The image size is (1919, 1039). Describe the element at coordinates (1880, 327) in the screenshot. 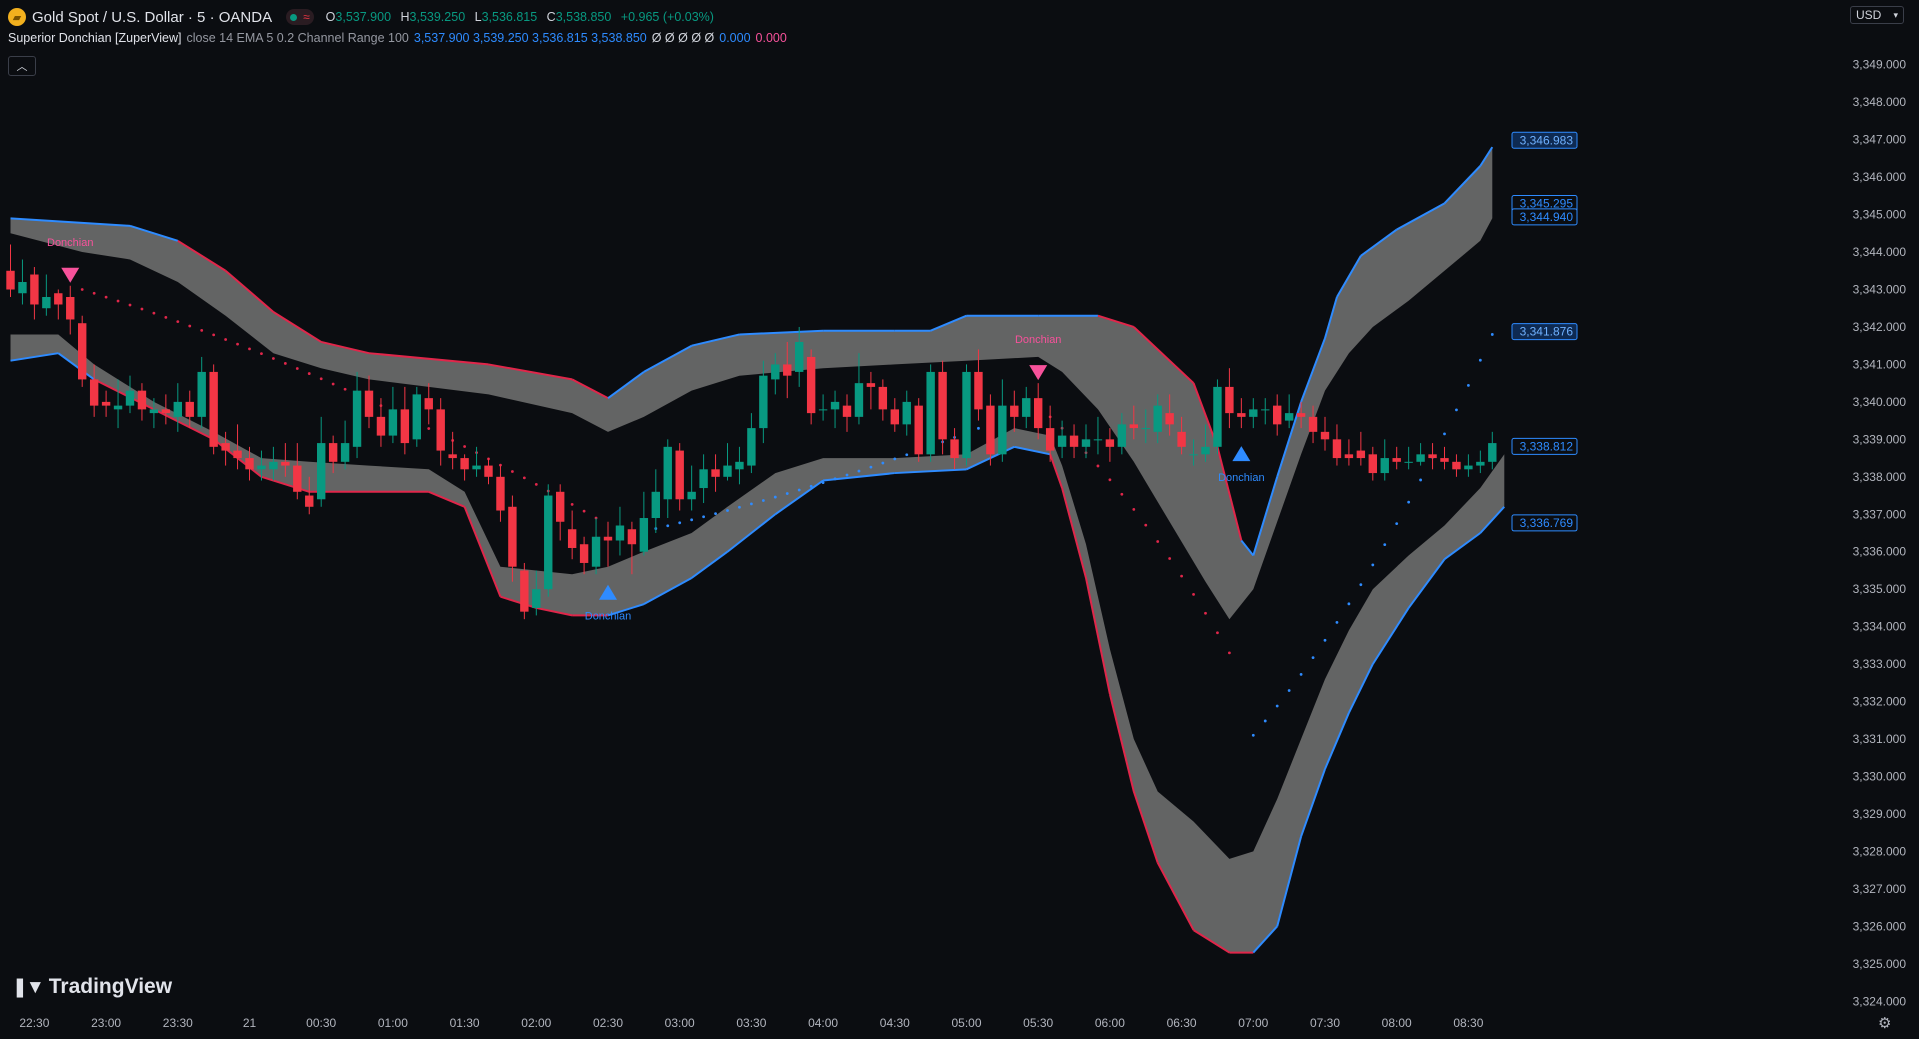

I see `price-tick-label: 3,342.000` at that location.